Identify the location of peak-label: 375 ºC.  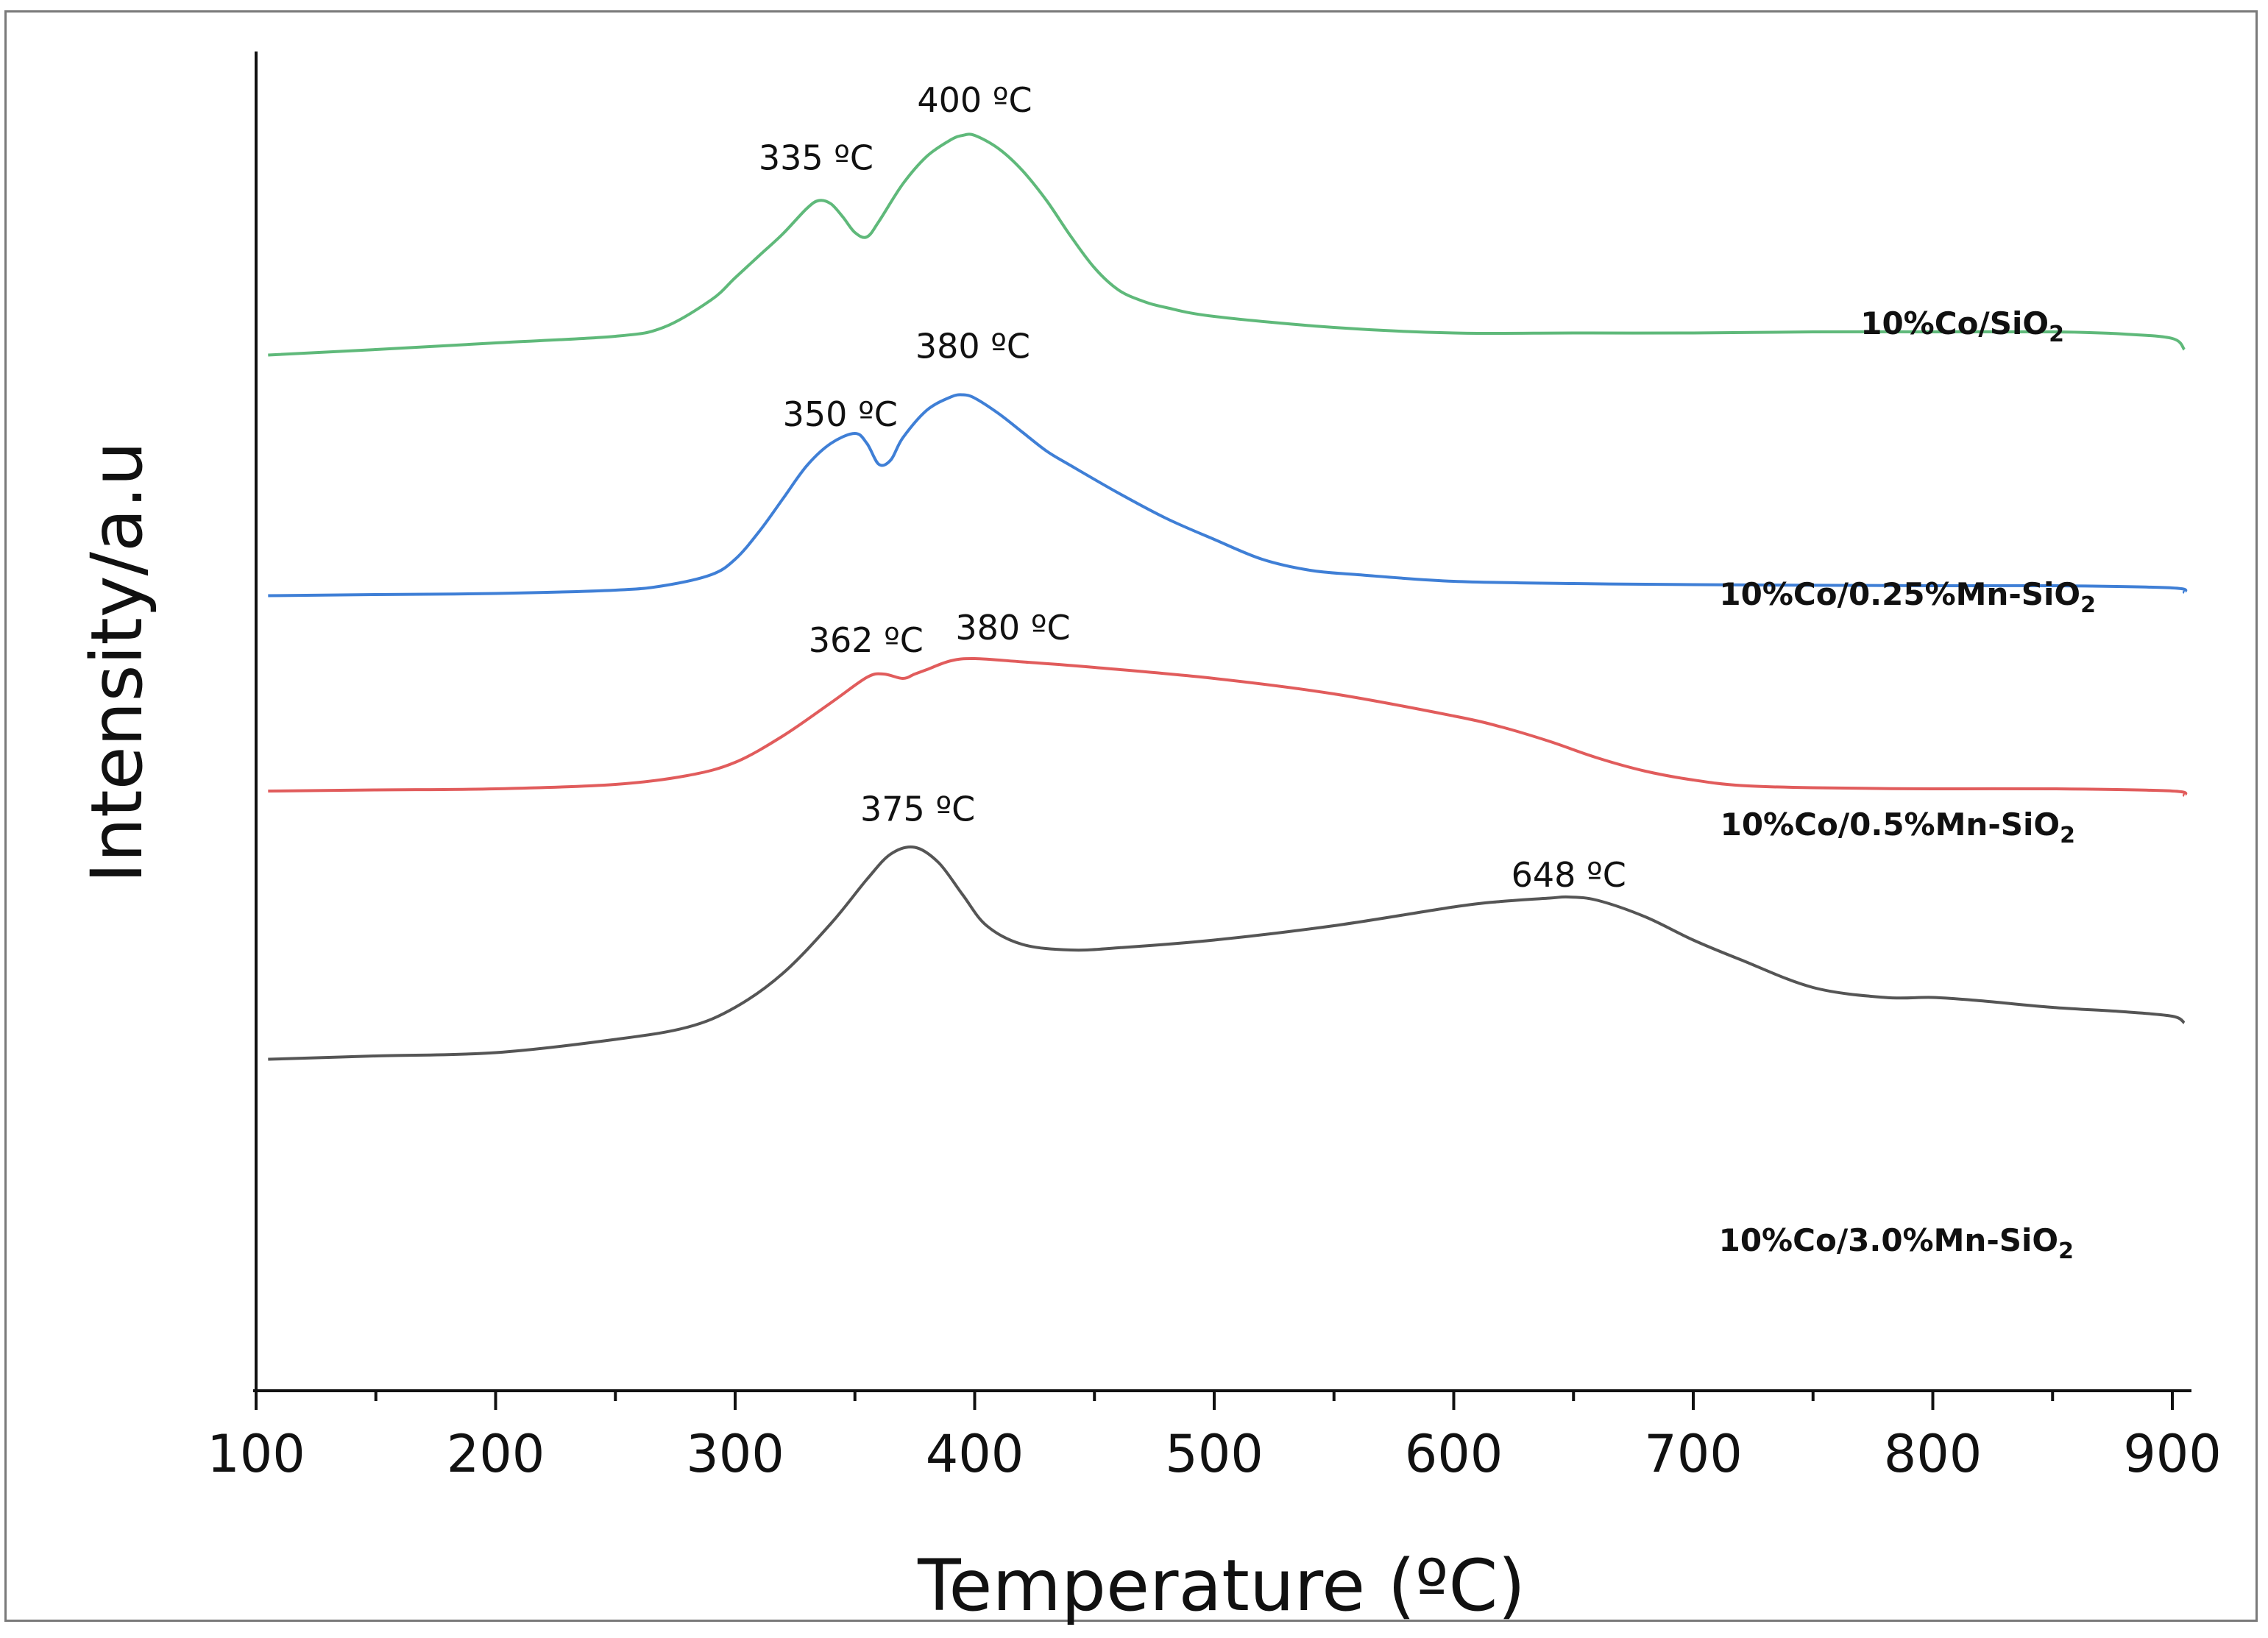
(918, 809).